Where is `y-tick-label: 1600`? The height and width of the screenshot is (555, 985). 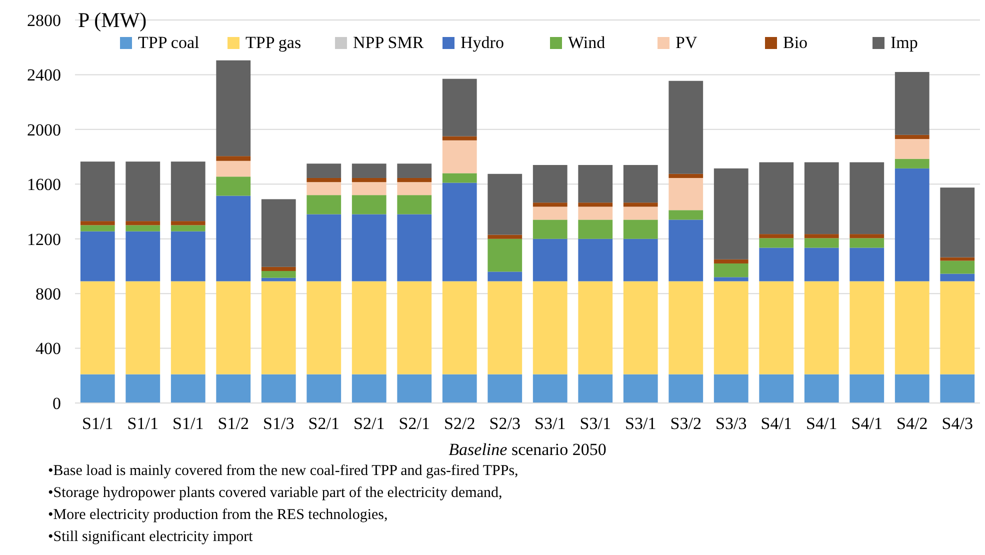
y-tick-label: 1600 is located at coordinates (44, 184).